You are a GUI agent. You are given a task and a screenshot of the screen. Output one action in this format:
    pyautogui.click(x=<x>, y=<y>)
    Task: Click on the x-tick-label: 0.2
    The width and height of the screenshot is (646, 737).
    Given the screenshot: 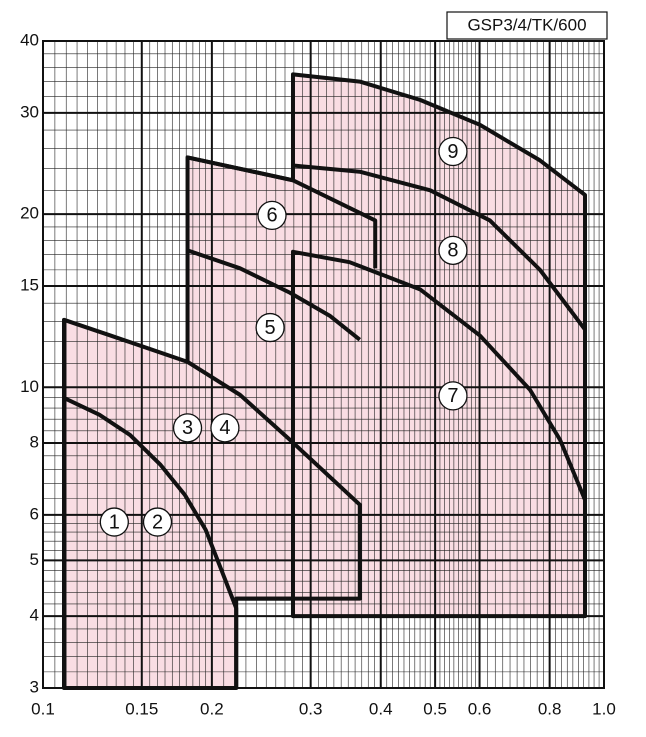 What is the action you would take?
    pyautogui.click(x=212, y=708)
    